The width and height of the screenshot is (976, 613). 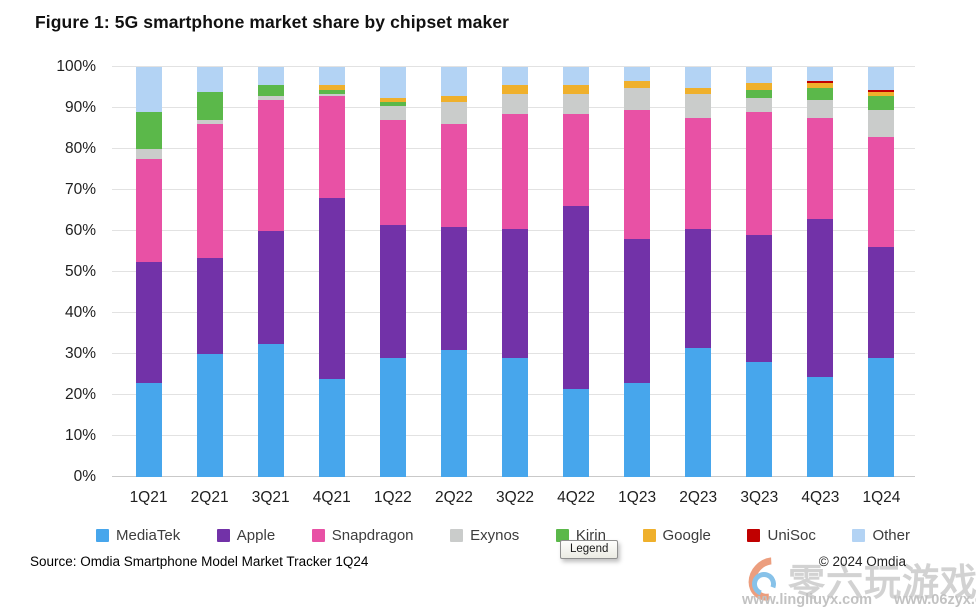 I want to click on legend-label: Apple, so click(x=256, y=535).